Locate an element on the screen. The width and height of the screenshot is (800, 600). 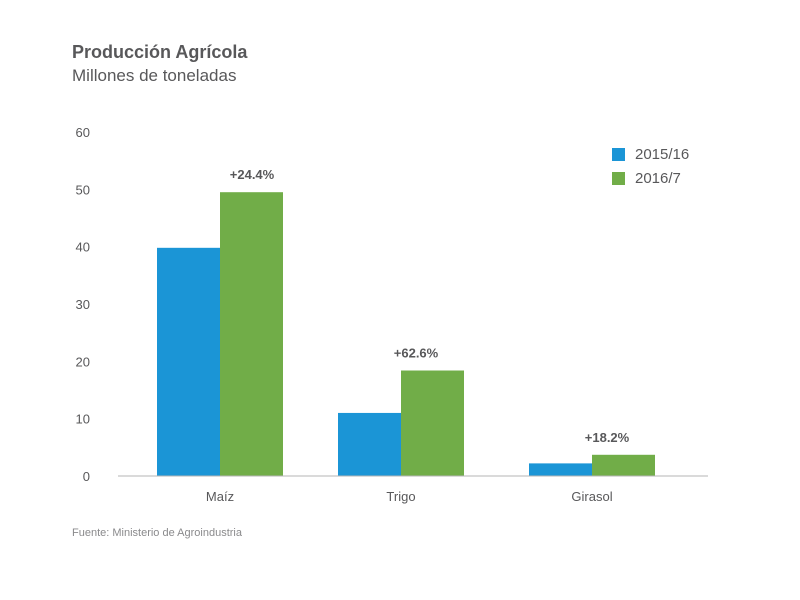
x-tick-label: Girasol is located at coordinates (591, 496).